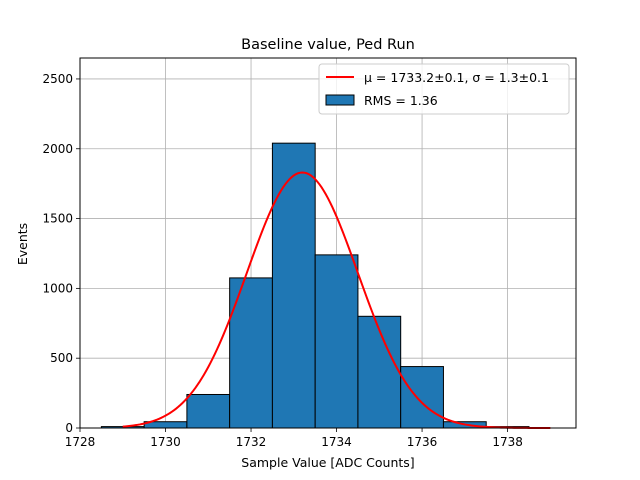 The image size is (640, 480). What do you see at coordinates (57, 149) in the screenshot?
I see `y-tick-label-4: 2000` at bounding box center [57, 149].